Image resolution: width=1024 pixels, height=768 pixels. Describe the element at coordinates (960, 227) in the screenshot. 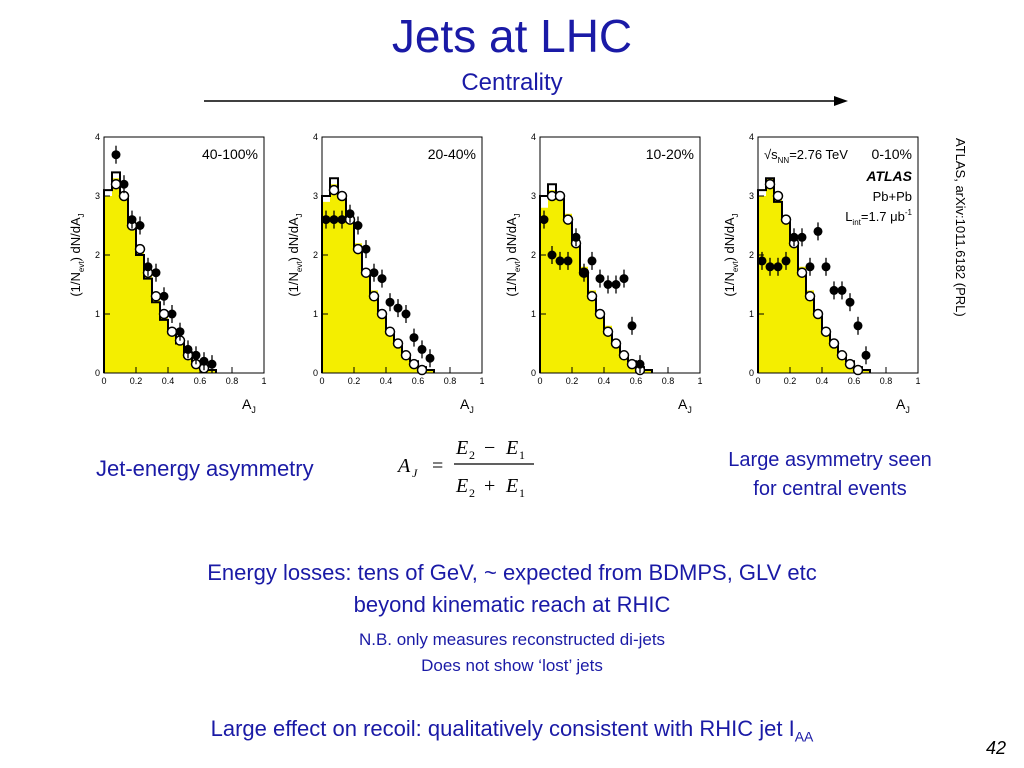

I see `citation-text: ATLAS, arXiv:1011.6182 (PRL)` at that location.